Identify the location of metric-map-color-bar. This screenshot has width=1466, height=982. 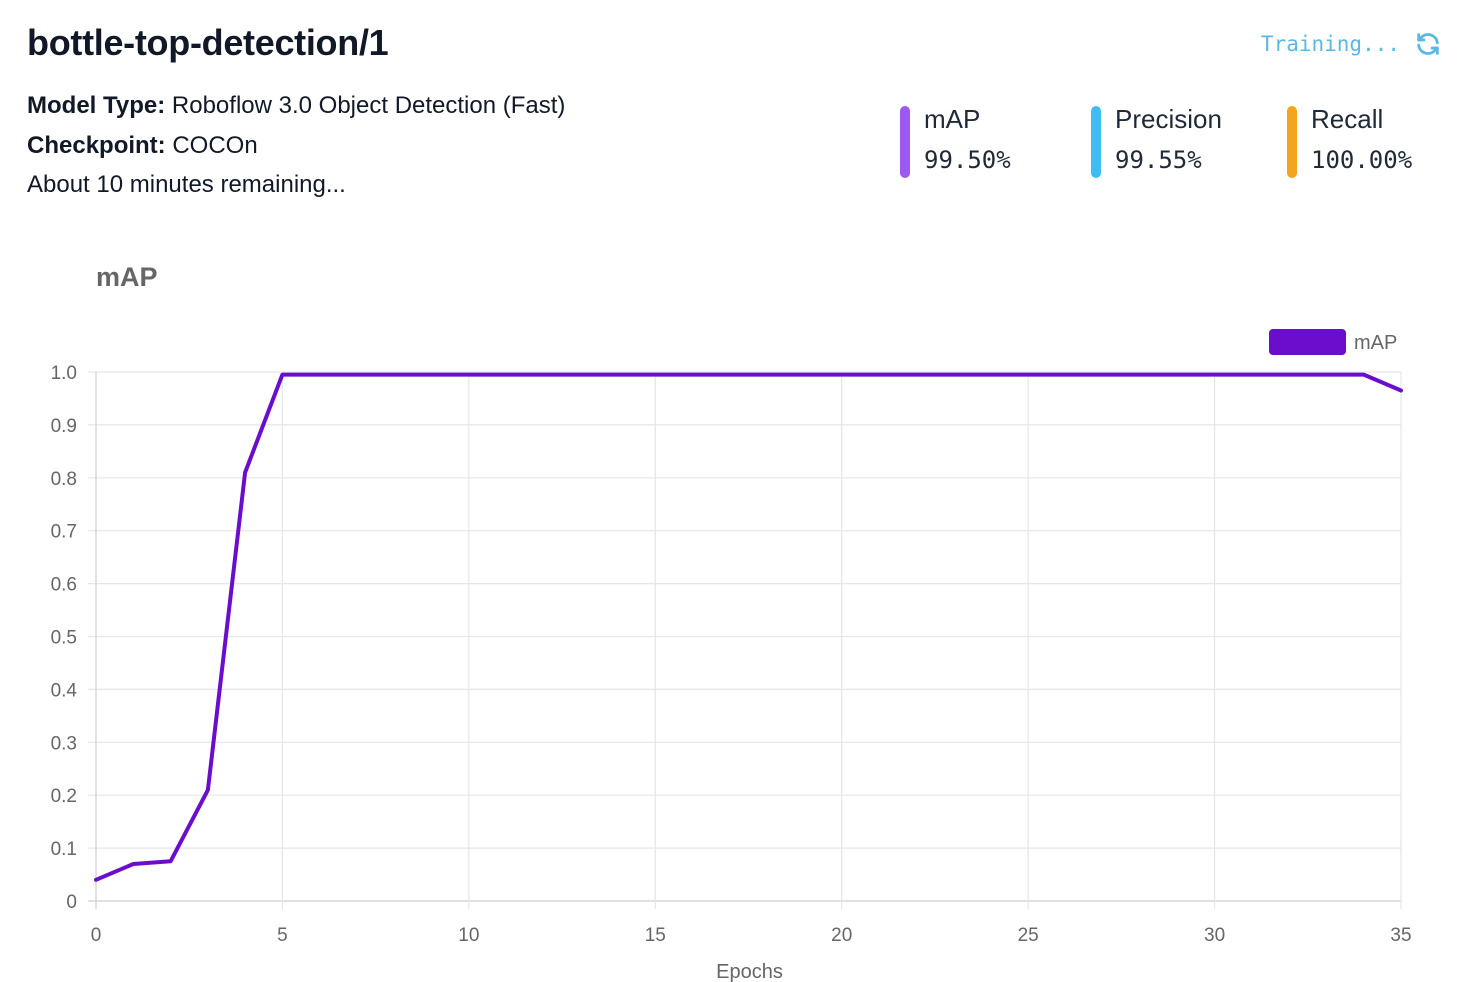
(905, 142).